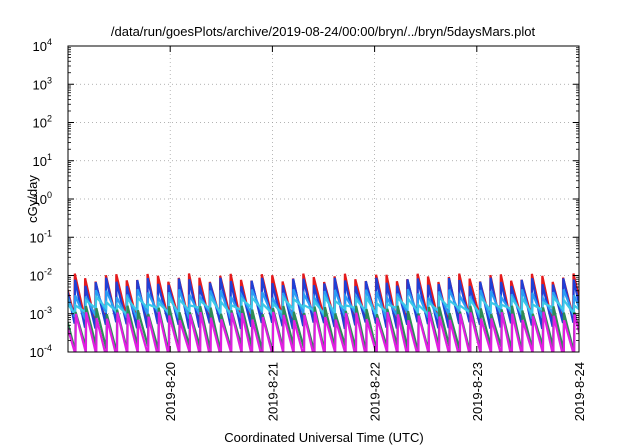 This screenshot has width=640, height=448. I want to click on y-tick-label: 10⁻¹, so click(41, 236).